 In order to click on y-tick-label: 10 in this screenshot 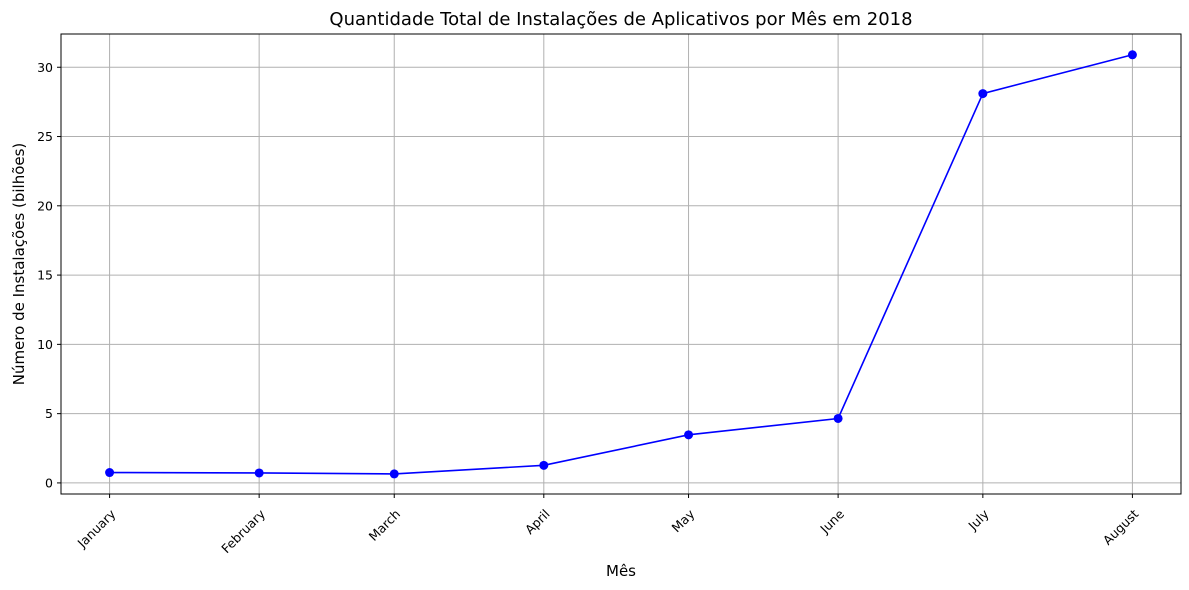, I will do `click(45, 344)`.